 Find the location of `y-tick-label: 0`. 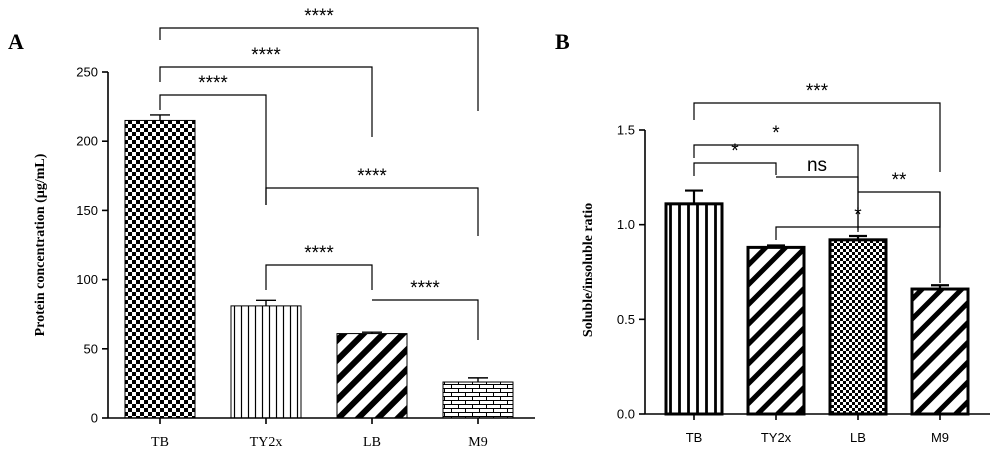

y-tick-label: 0 is located at coordinates (94, 418).